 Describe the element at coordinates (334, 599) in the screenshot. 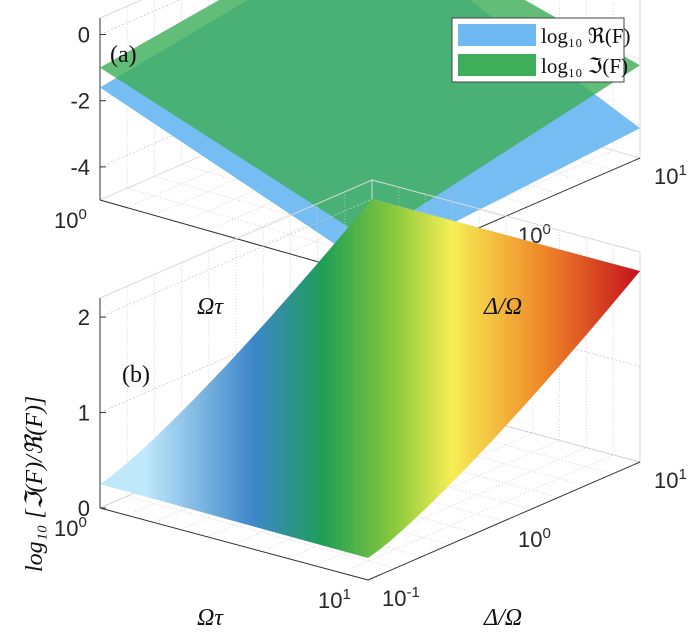

I see `b-x-tick-label-1: 10¹` at that location.